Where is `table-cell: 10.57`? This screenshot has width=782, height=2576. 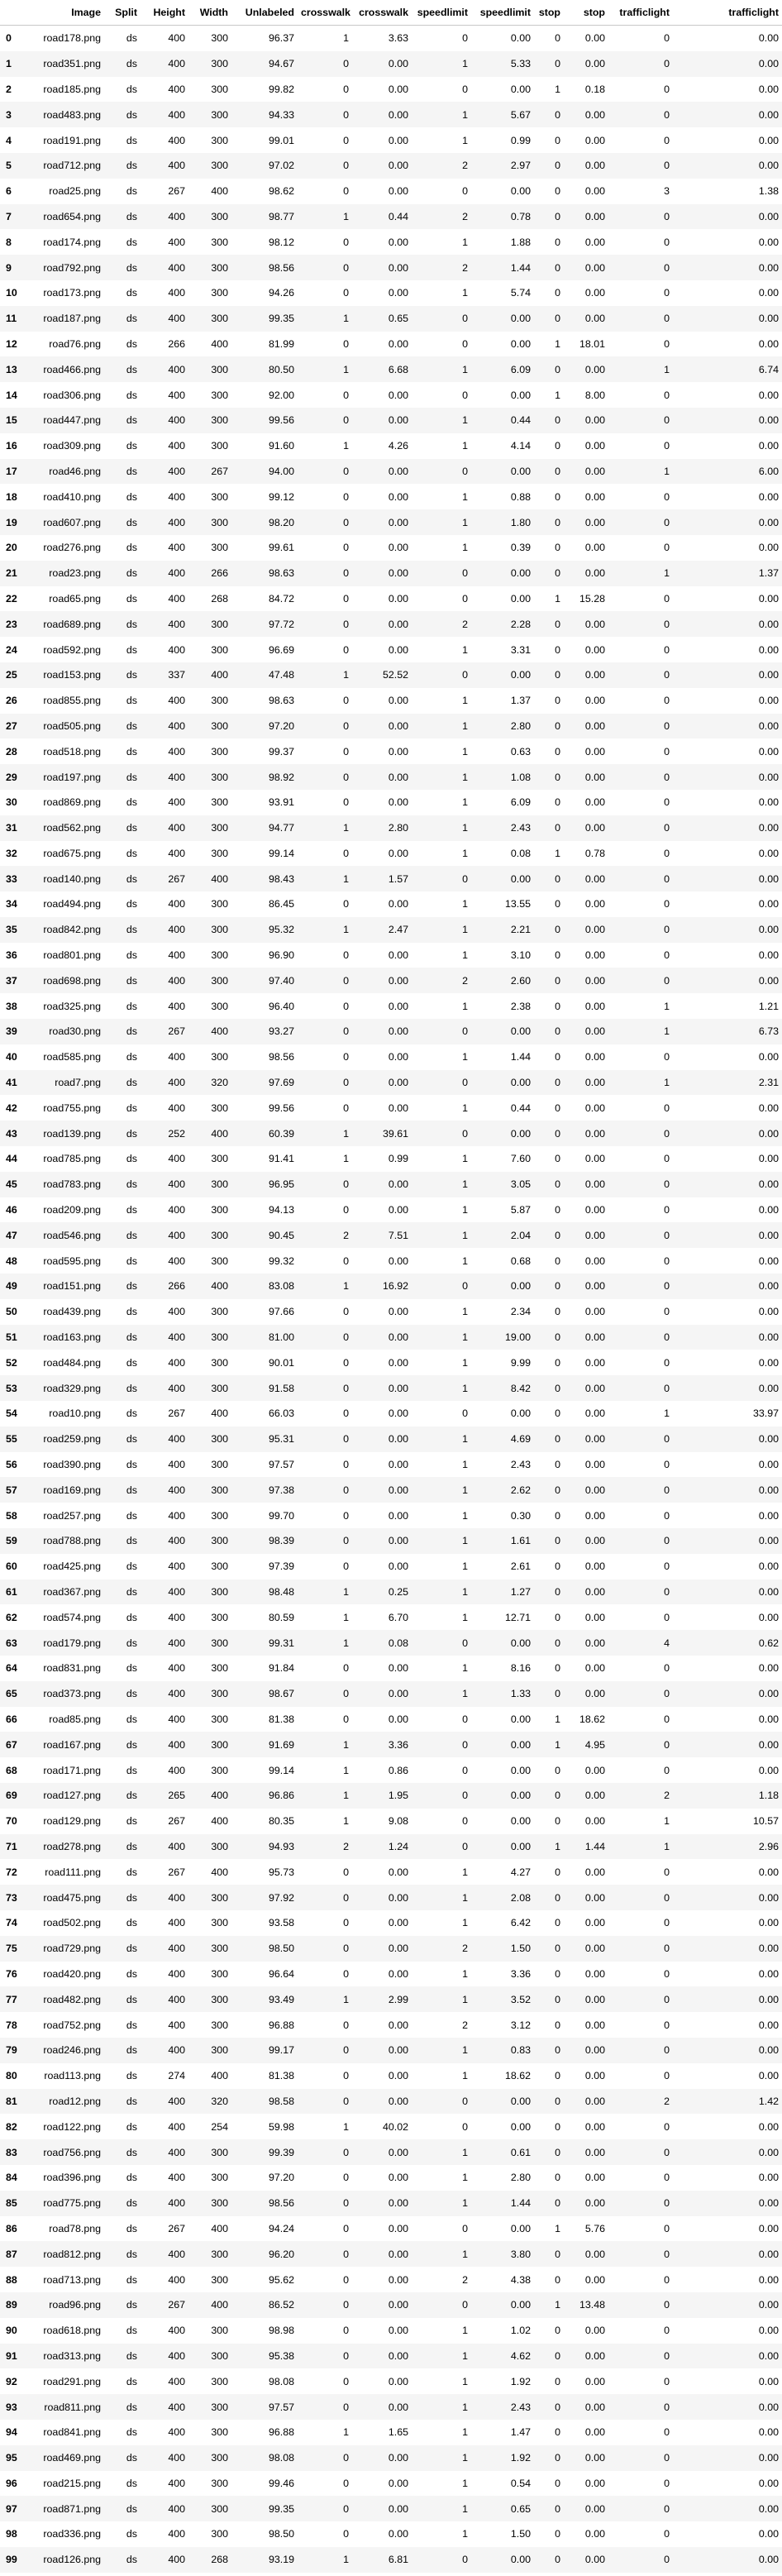 table-cell: 10.57 is located at coordinates (766, 1821).